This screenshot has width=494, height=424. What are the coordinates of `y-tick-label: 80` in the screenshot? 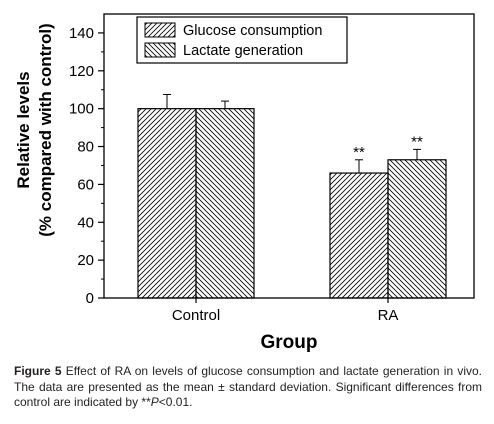 It's located at (85, 147).